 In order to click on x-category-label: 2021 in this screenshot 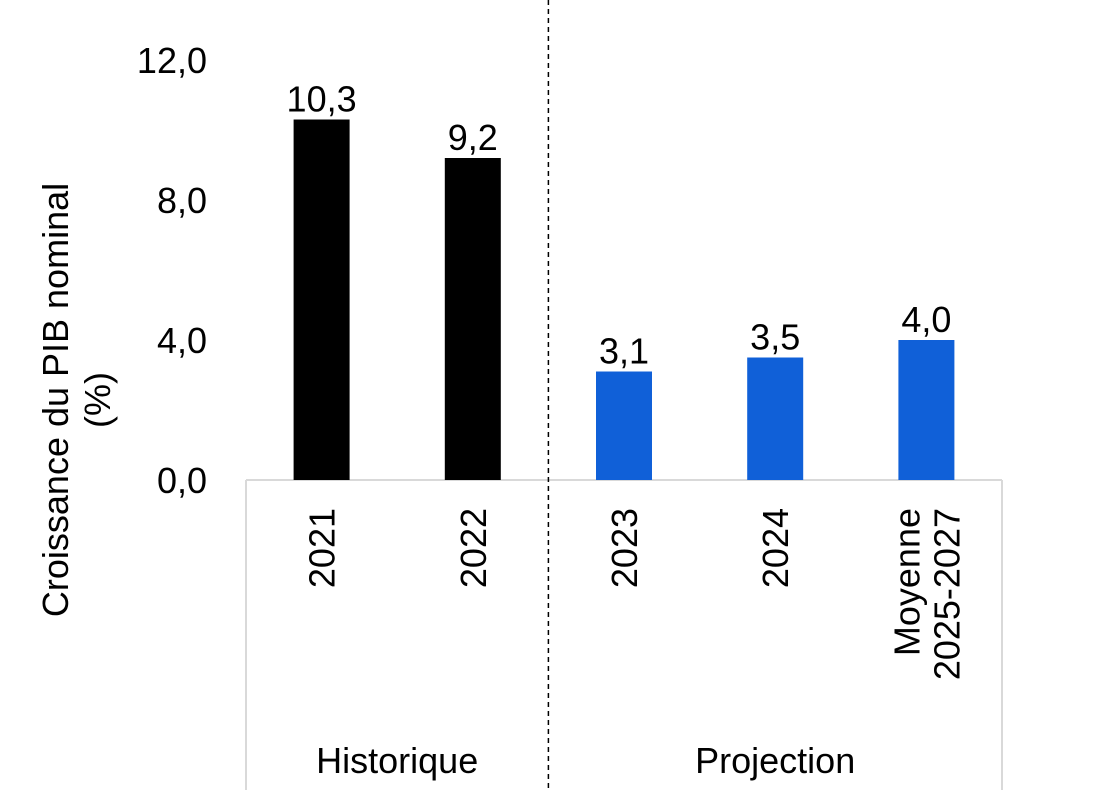, I will do `click(322, 548)`.